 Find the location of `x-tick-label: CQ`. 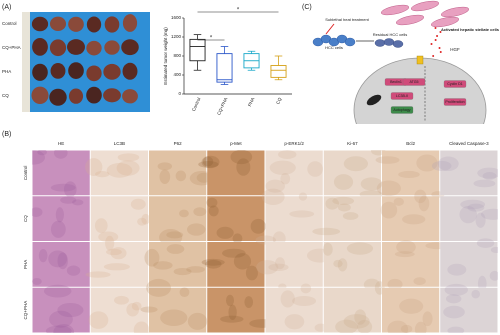

x-tick-label: CQ is located at coordinates (279, 100).